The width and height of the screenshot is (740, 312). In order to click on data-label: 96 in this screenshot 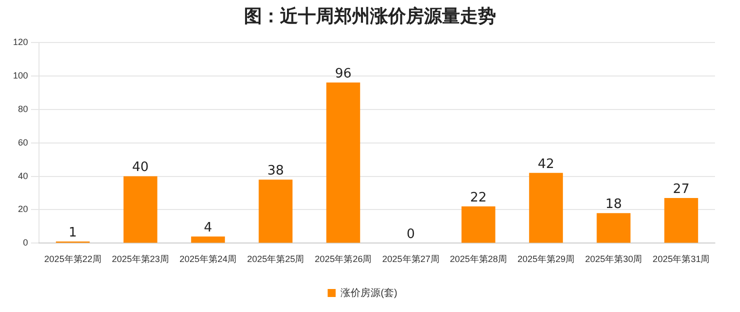, I will do `click(343, 74)`.